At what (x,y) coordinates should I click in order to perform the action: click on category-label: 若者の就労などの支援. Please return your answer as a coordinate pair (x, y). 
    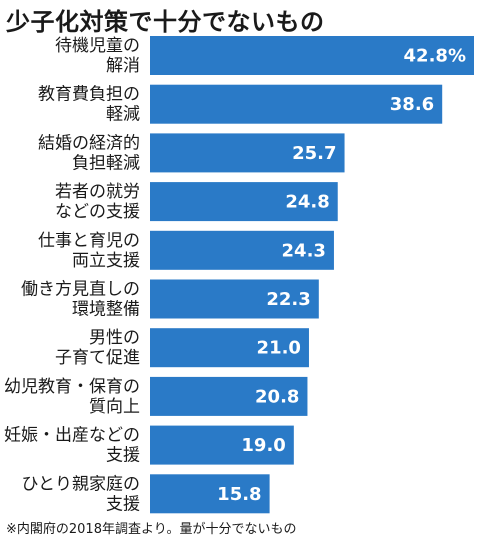
    Looking at the image, I should click on (97, 202).